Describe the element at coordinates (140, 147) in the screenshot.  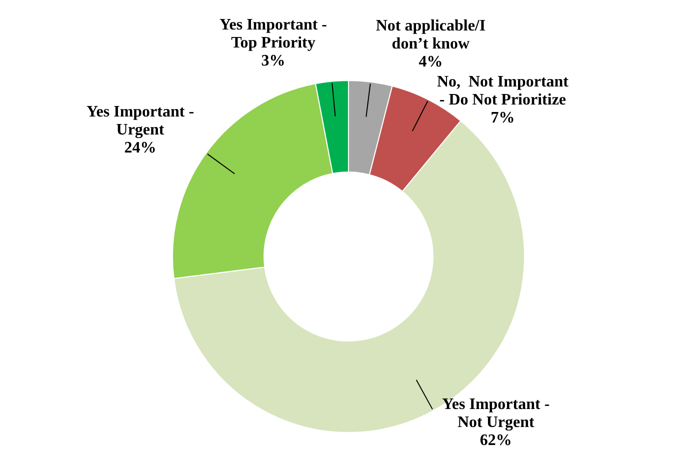
I see `data-label: 24%` at that location.